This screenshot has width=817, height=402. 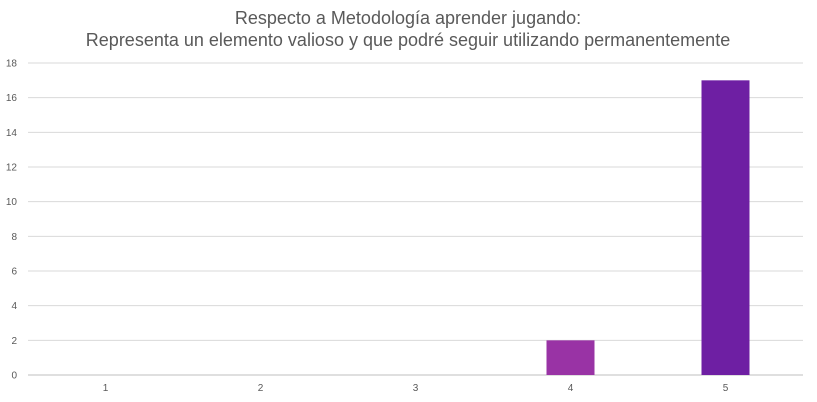 What do you see at coordinates (12, 202) in the screenshot?
I see `y-tick-label: 10` at bounding box center [12, 202].